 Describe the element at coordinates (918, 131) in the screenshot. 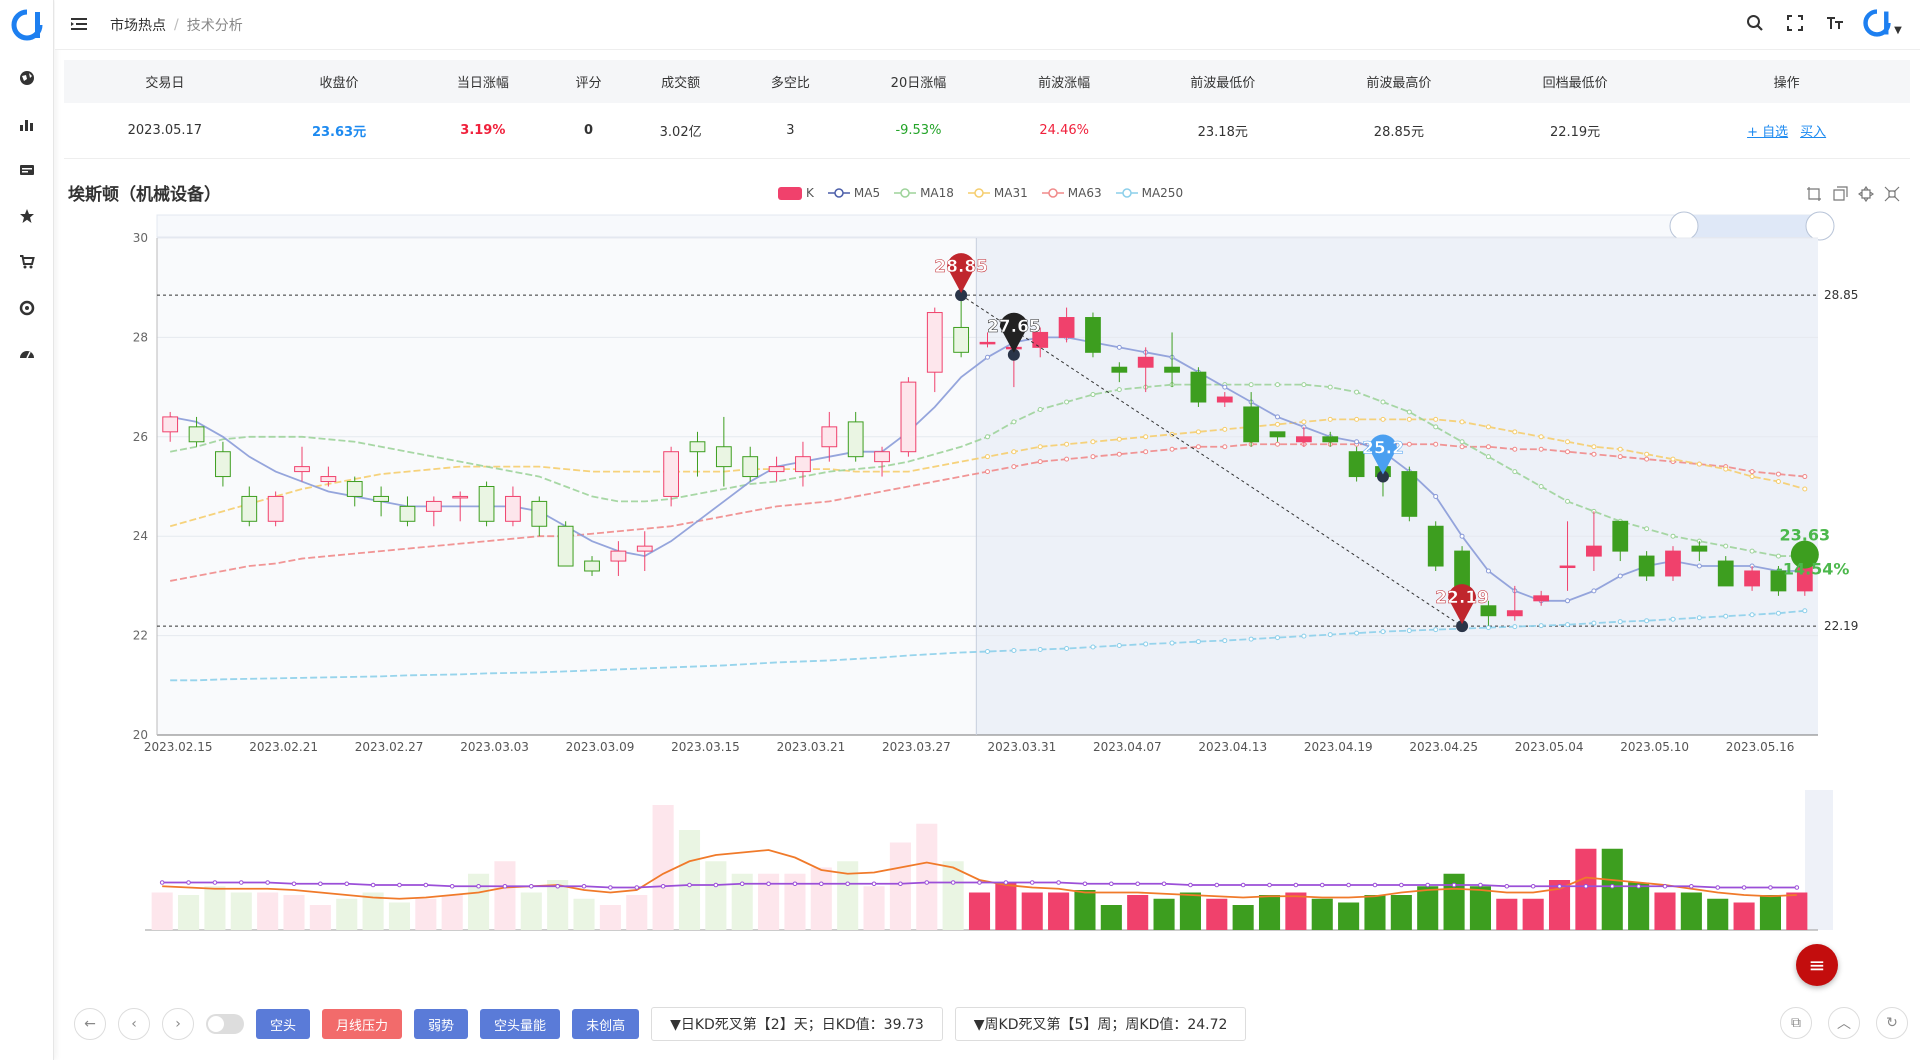

I see `cell-chg20: -9.53%` at that location.